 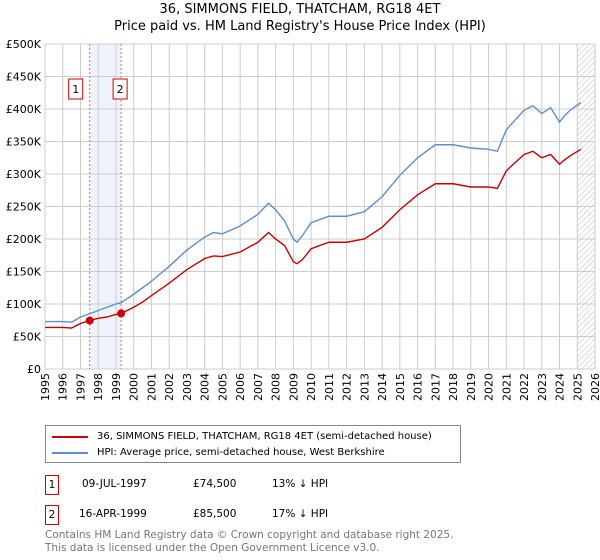 What do you see at coordinates (240, 387) in the screenshot?
I see `x-tick-label: 2006` at bounding box center [240, 387].